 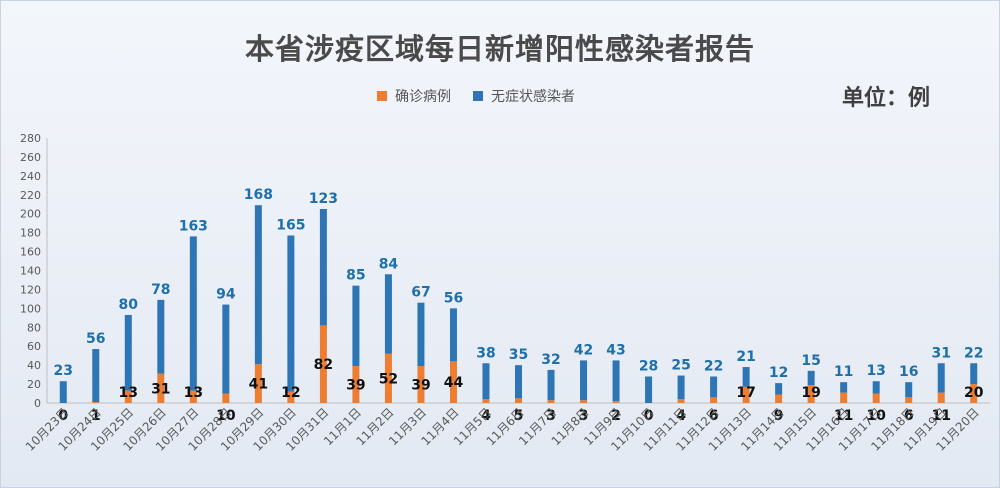 I want to click on legend-label-asymptomatic: 无症状感染者, so click(x=533, y=97).